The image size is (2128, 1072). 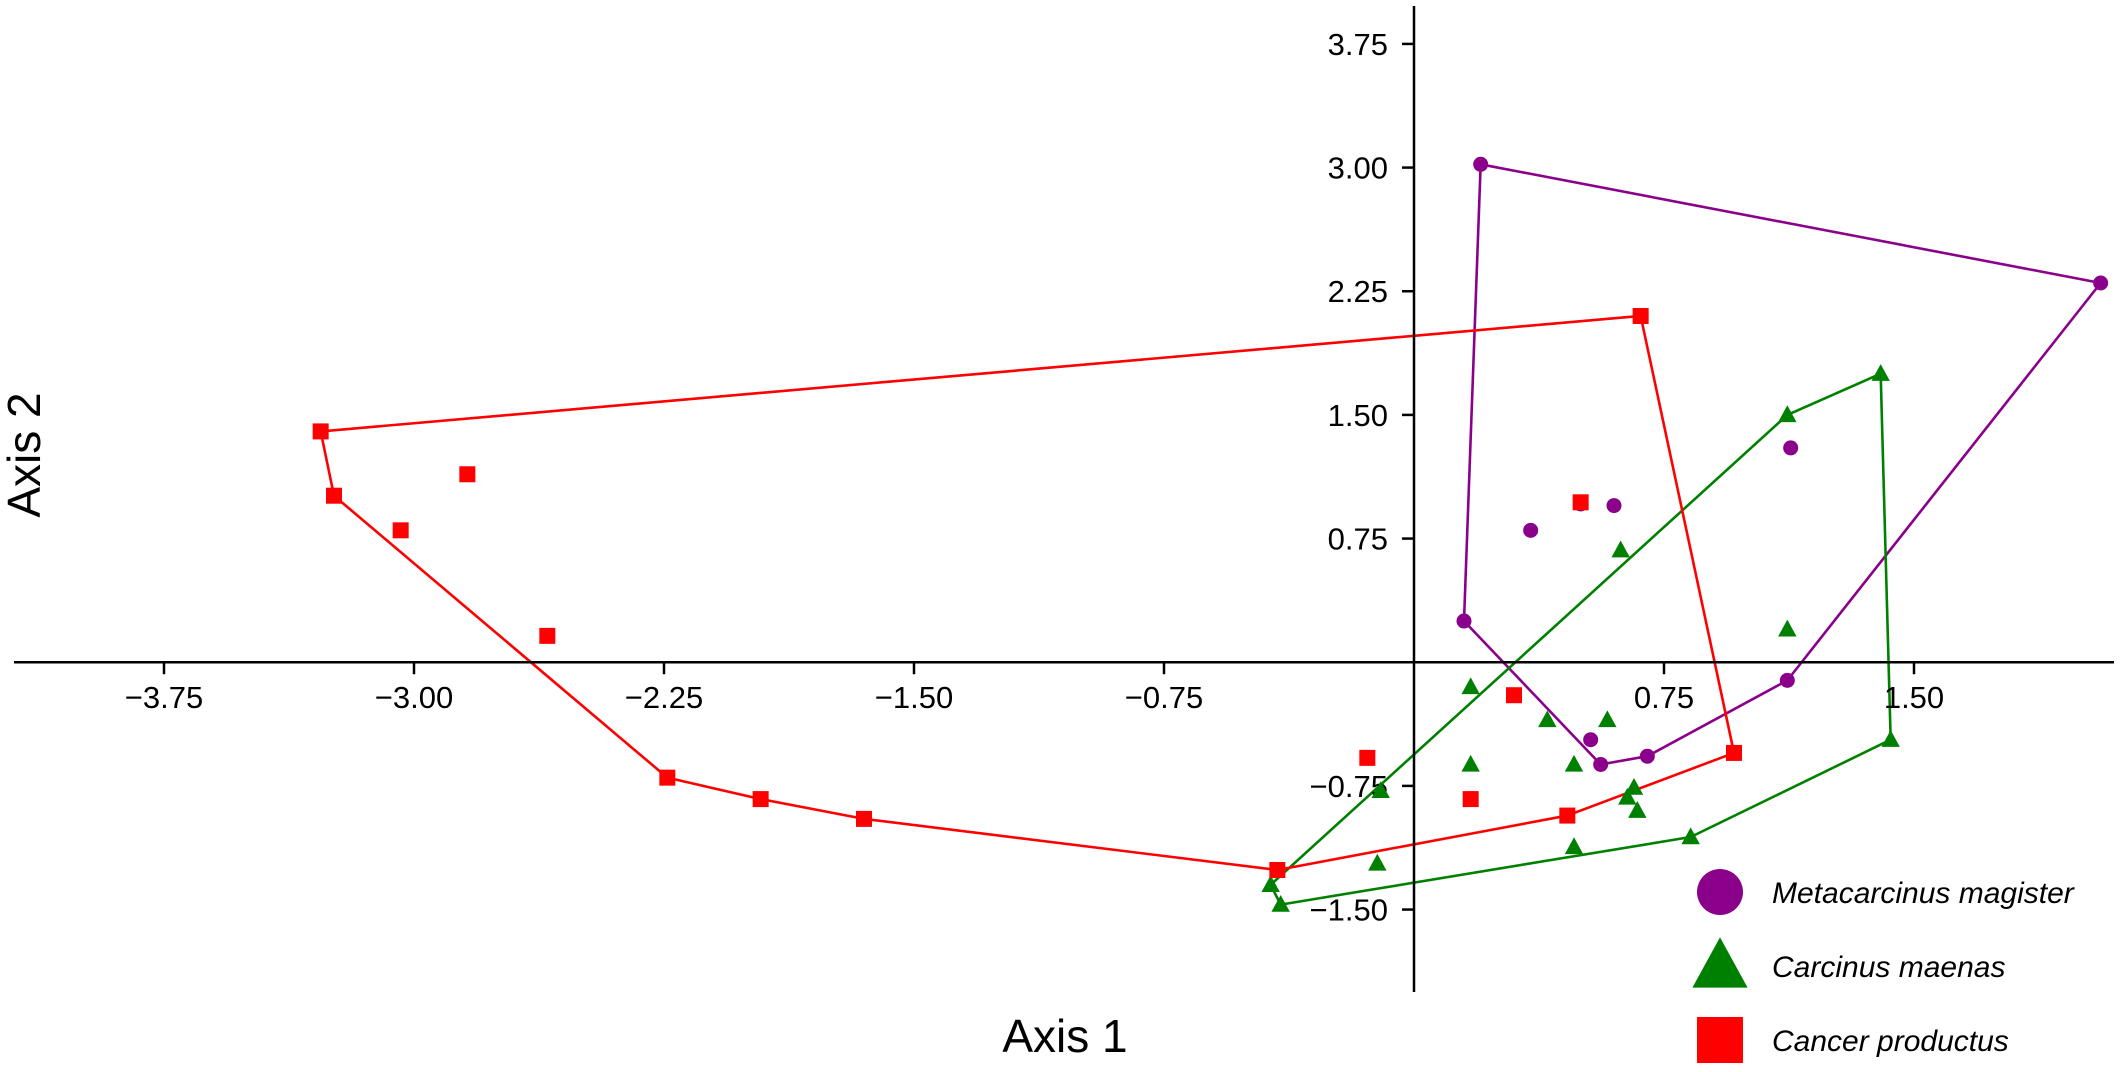 What do you see at coordinates (1164, 697) in the screenshot?
I see `x-tick-label: −0.75` at bounding box center [1164, 697].